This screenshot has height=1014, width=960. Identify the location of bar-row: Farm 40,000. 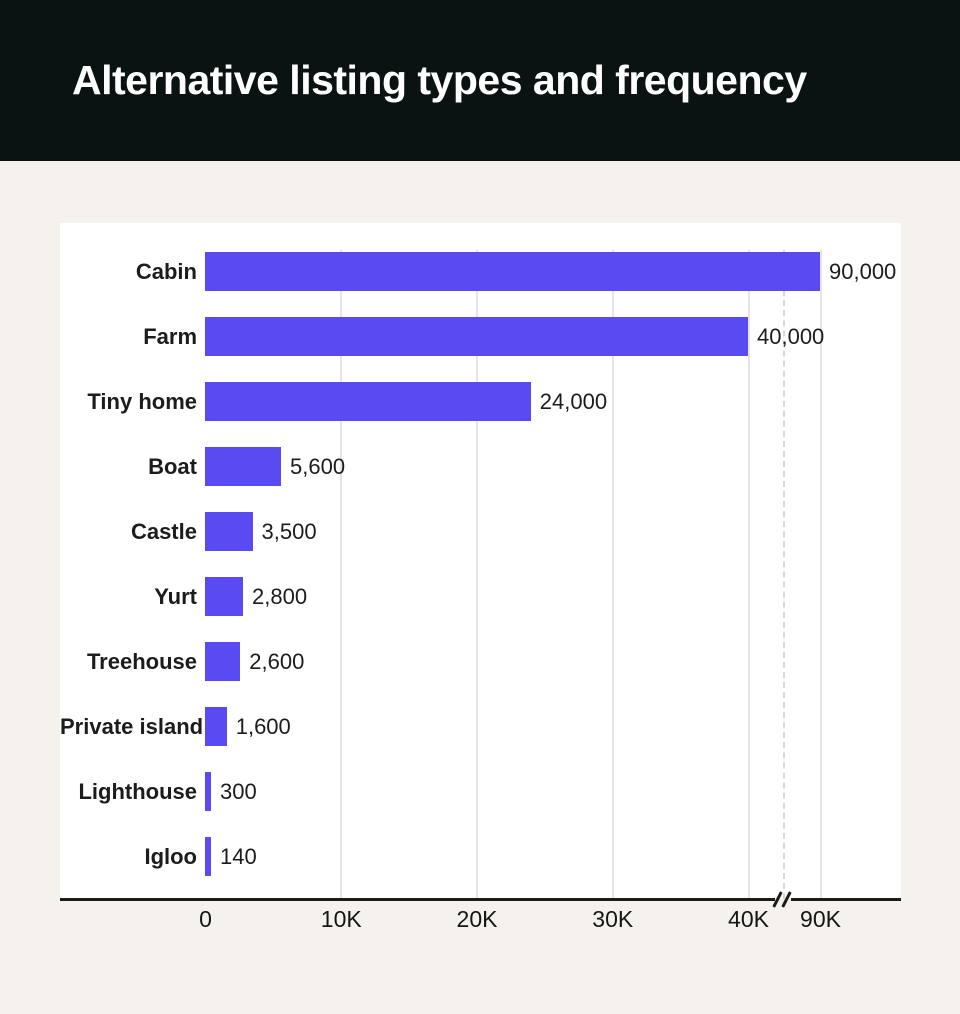
(480, 336).